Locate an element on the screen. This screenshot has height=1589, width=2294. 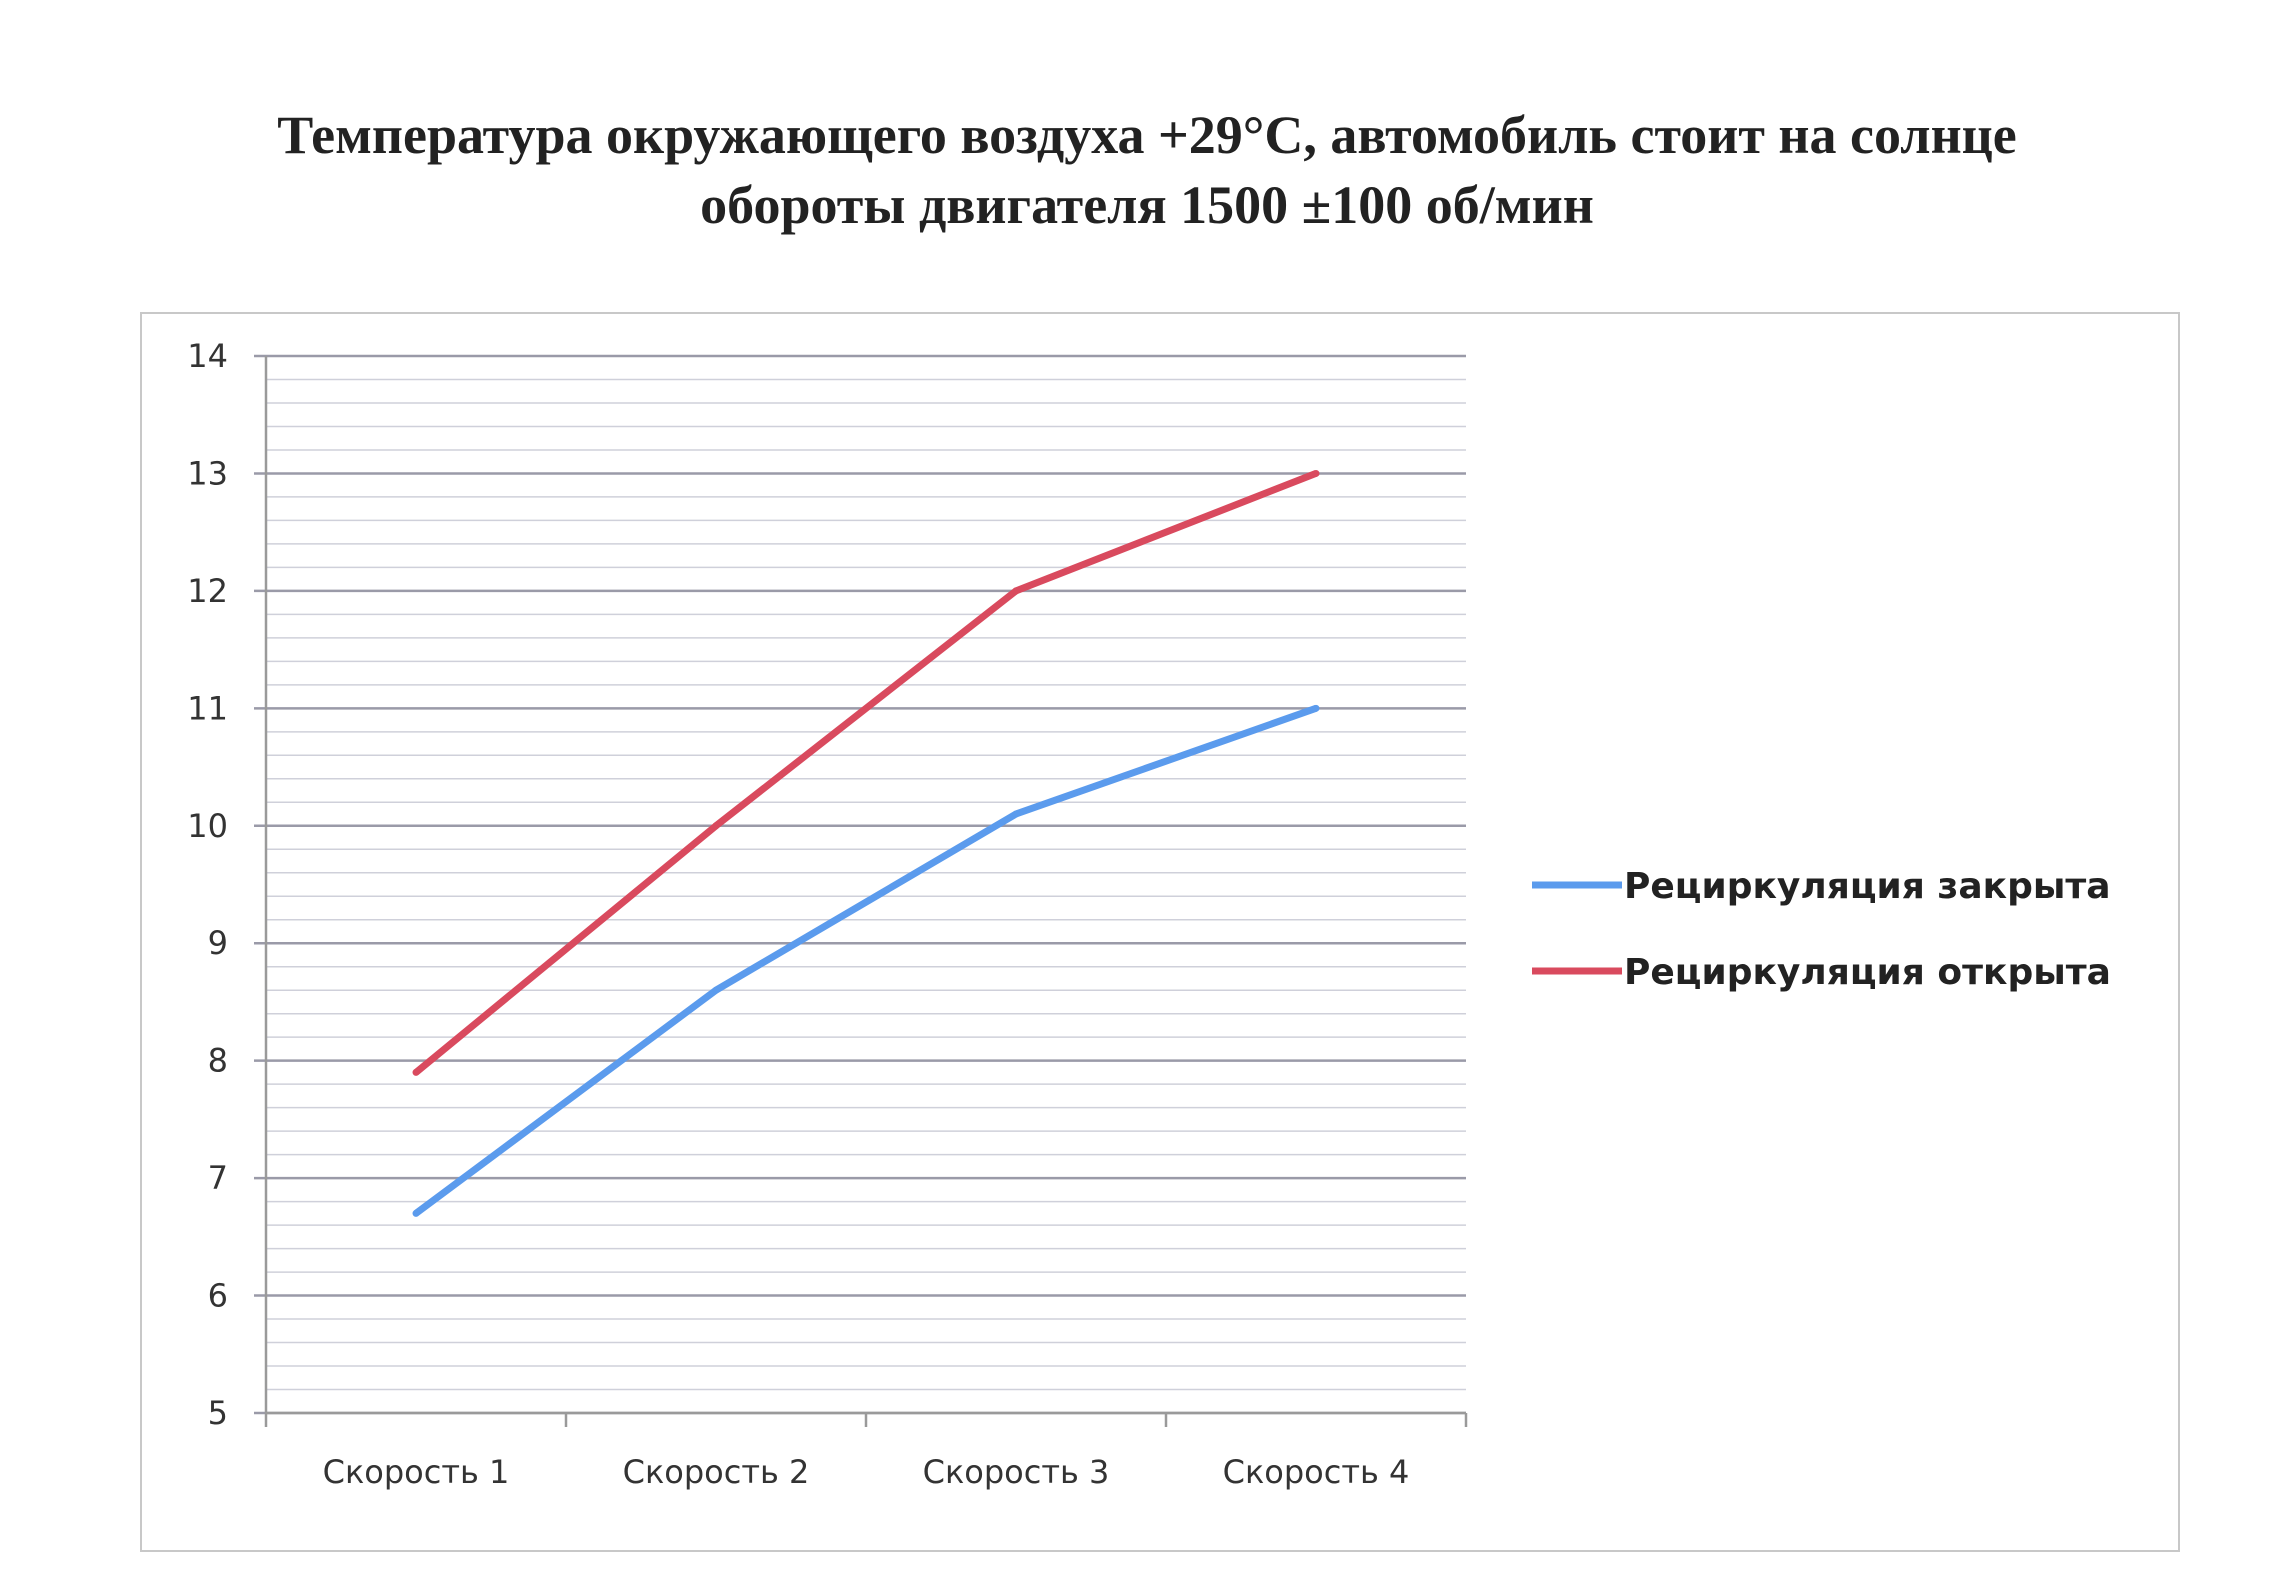
title-line-2: обороты двигателя 1500 ±100 об/мин is located at coordinates (1147, 205).